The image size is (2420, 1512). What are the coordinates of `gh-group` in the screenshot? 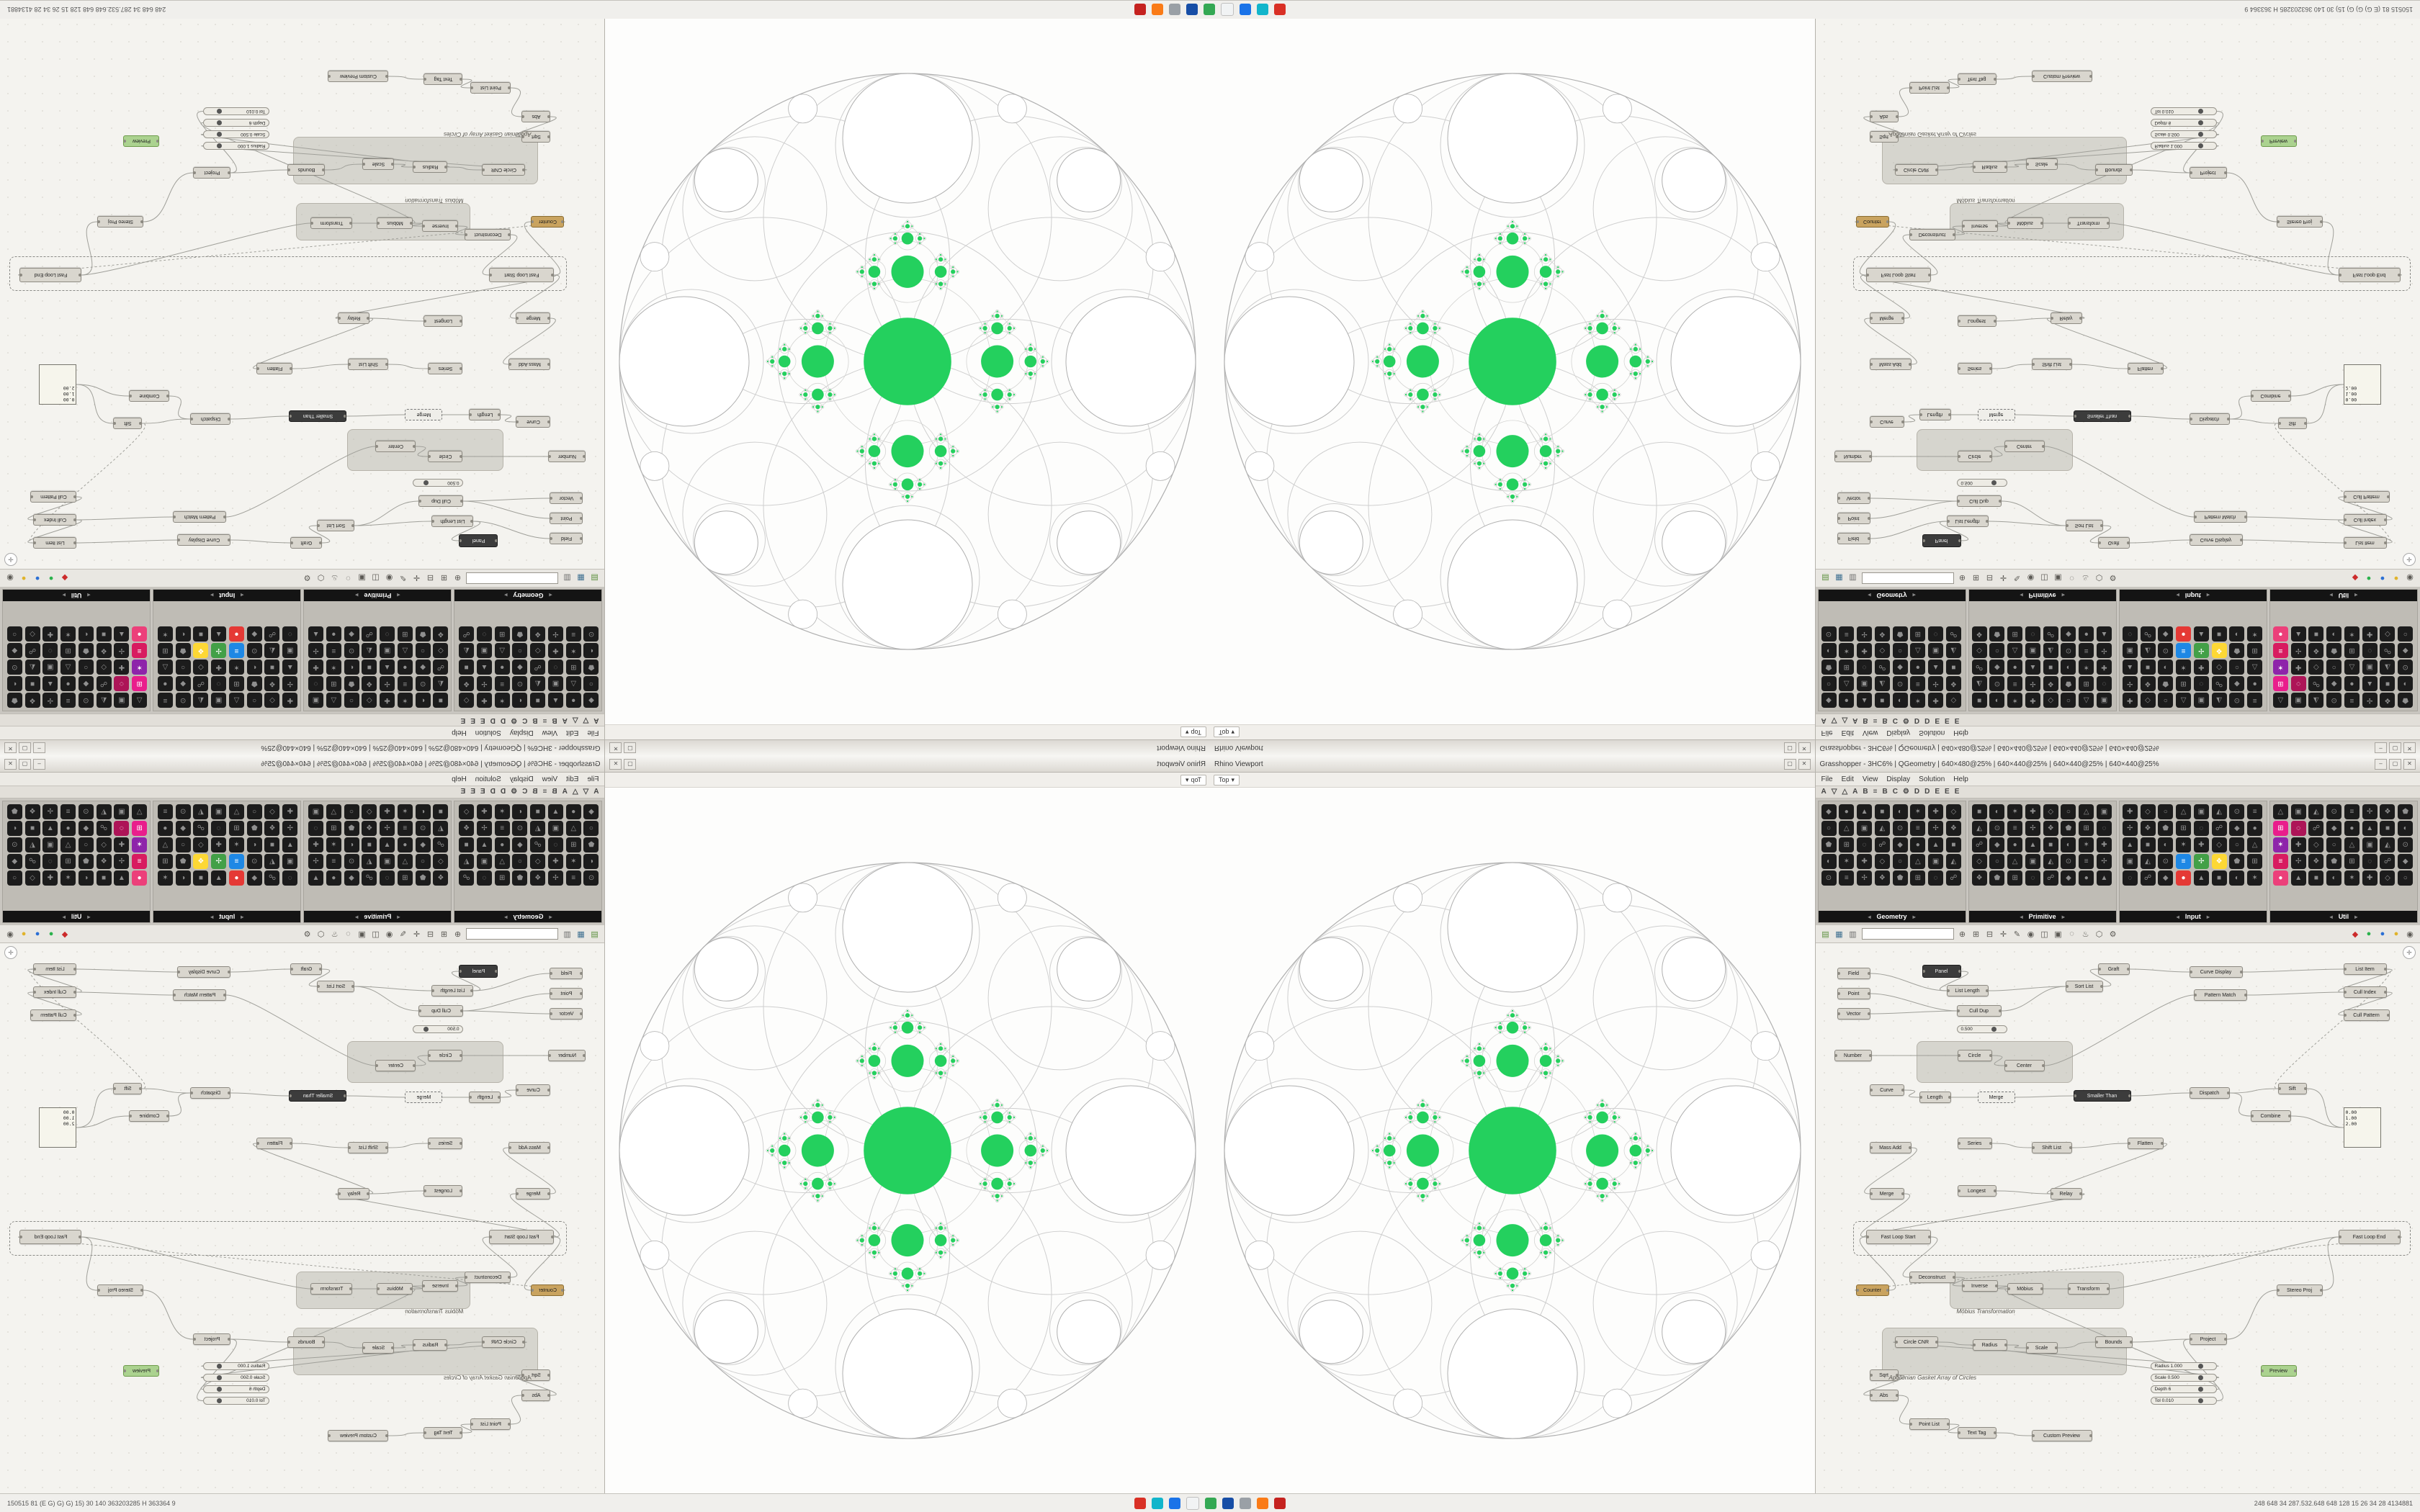 It's located at (2004, 1351).